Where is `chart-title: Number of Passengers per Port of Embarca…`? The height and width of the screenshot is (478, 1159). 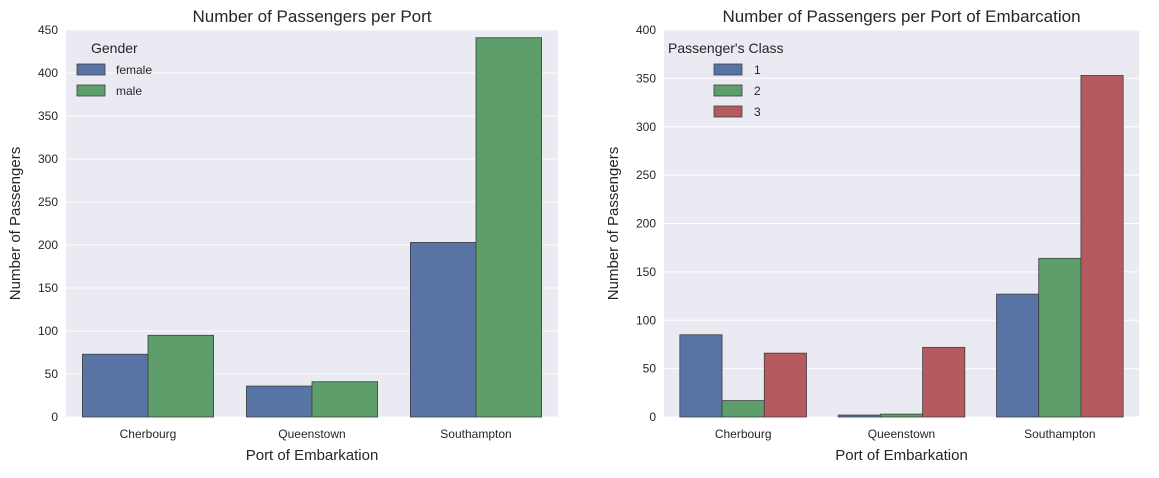 chart-title: Number of Passengers per Port of Embarca… is located at coordinates (901, 16).